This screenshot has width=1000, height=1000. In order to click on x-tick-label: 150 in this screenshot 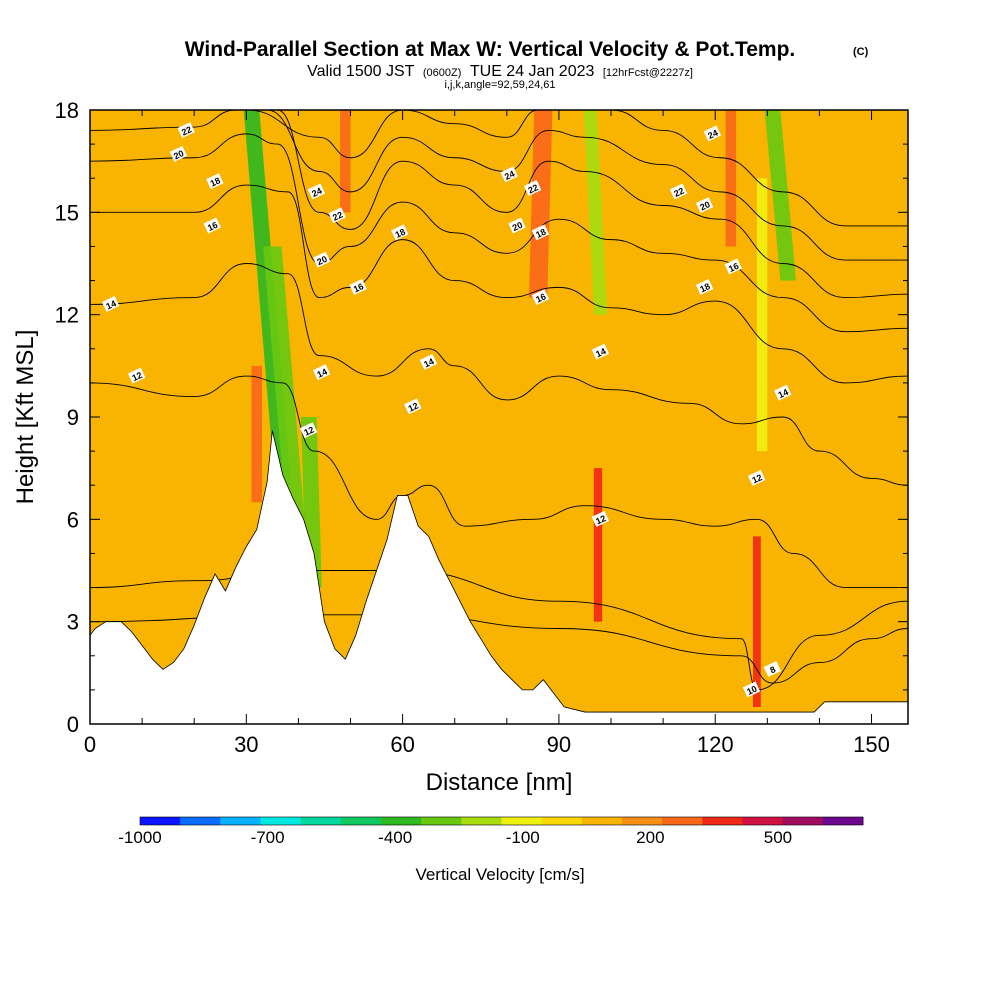, I will do `click(871, 744)`.